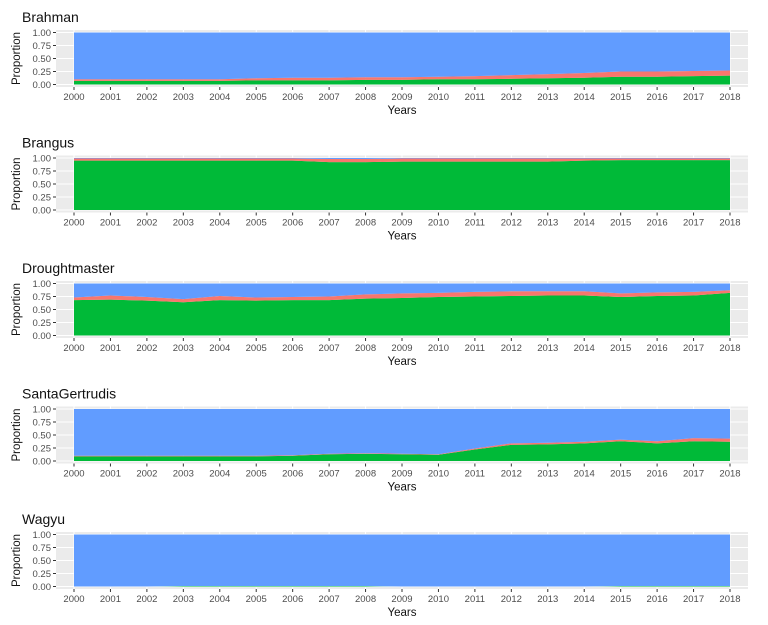 The height and width of the screenshot is (625, 768). What do you see at coordinates (584, 474) in the screenshot?
I see `x-tick-label: 2014` at bounding box center [584, 474].